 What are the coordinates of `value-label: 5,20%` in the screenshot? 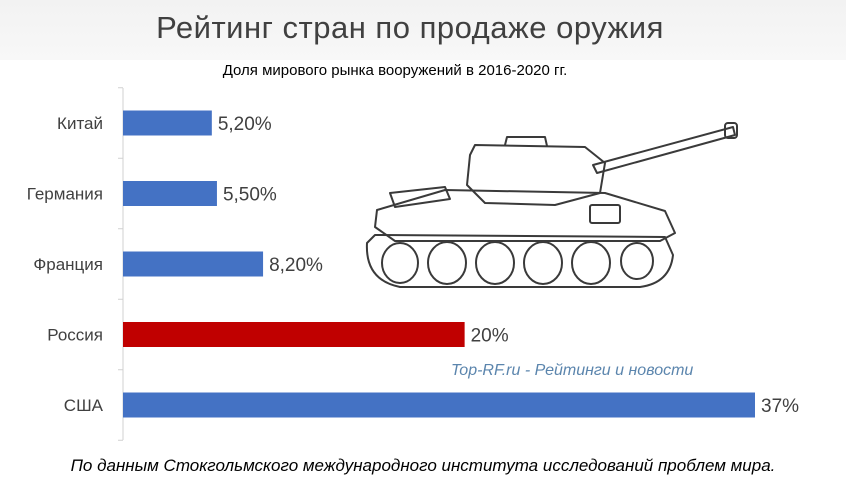 It's located at (245, 124).